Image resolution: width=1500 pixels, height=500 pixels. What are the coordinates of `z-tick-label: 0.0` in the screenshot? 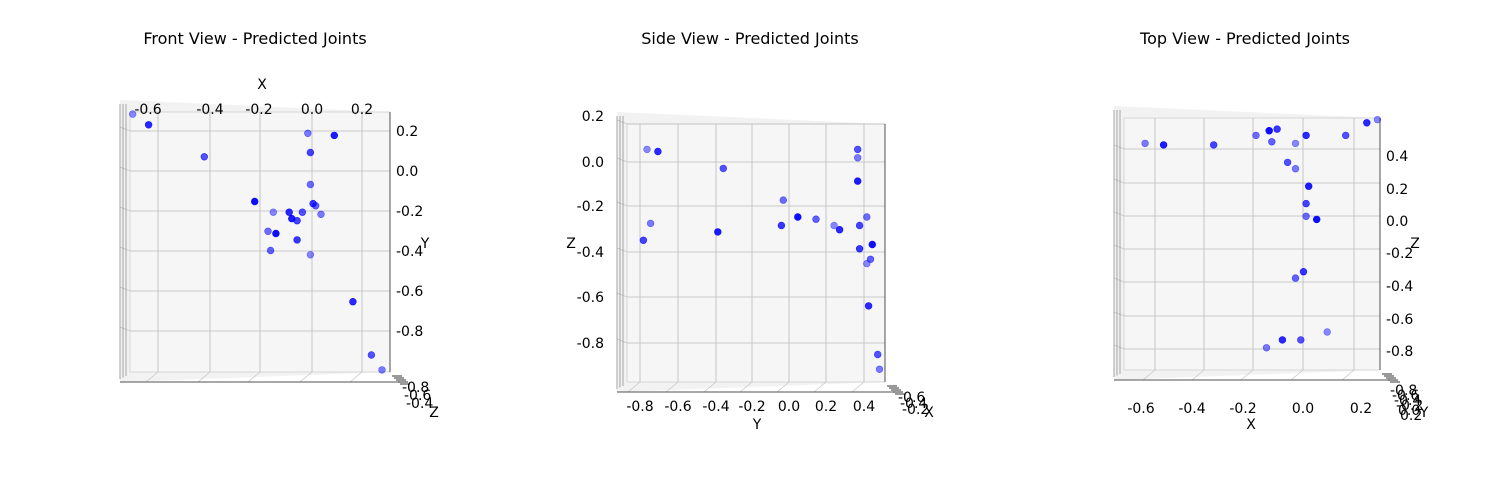 It's located at (1409, 411).